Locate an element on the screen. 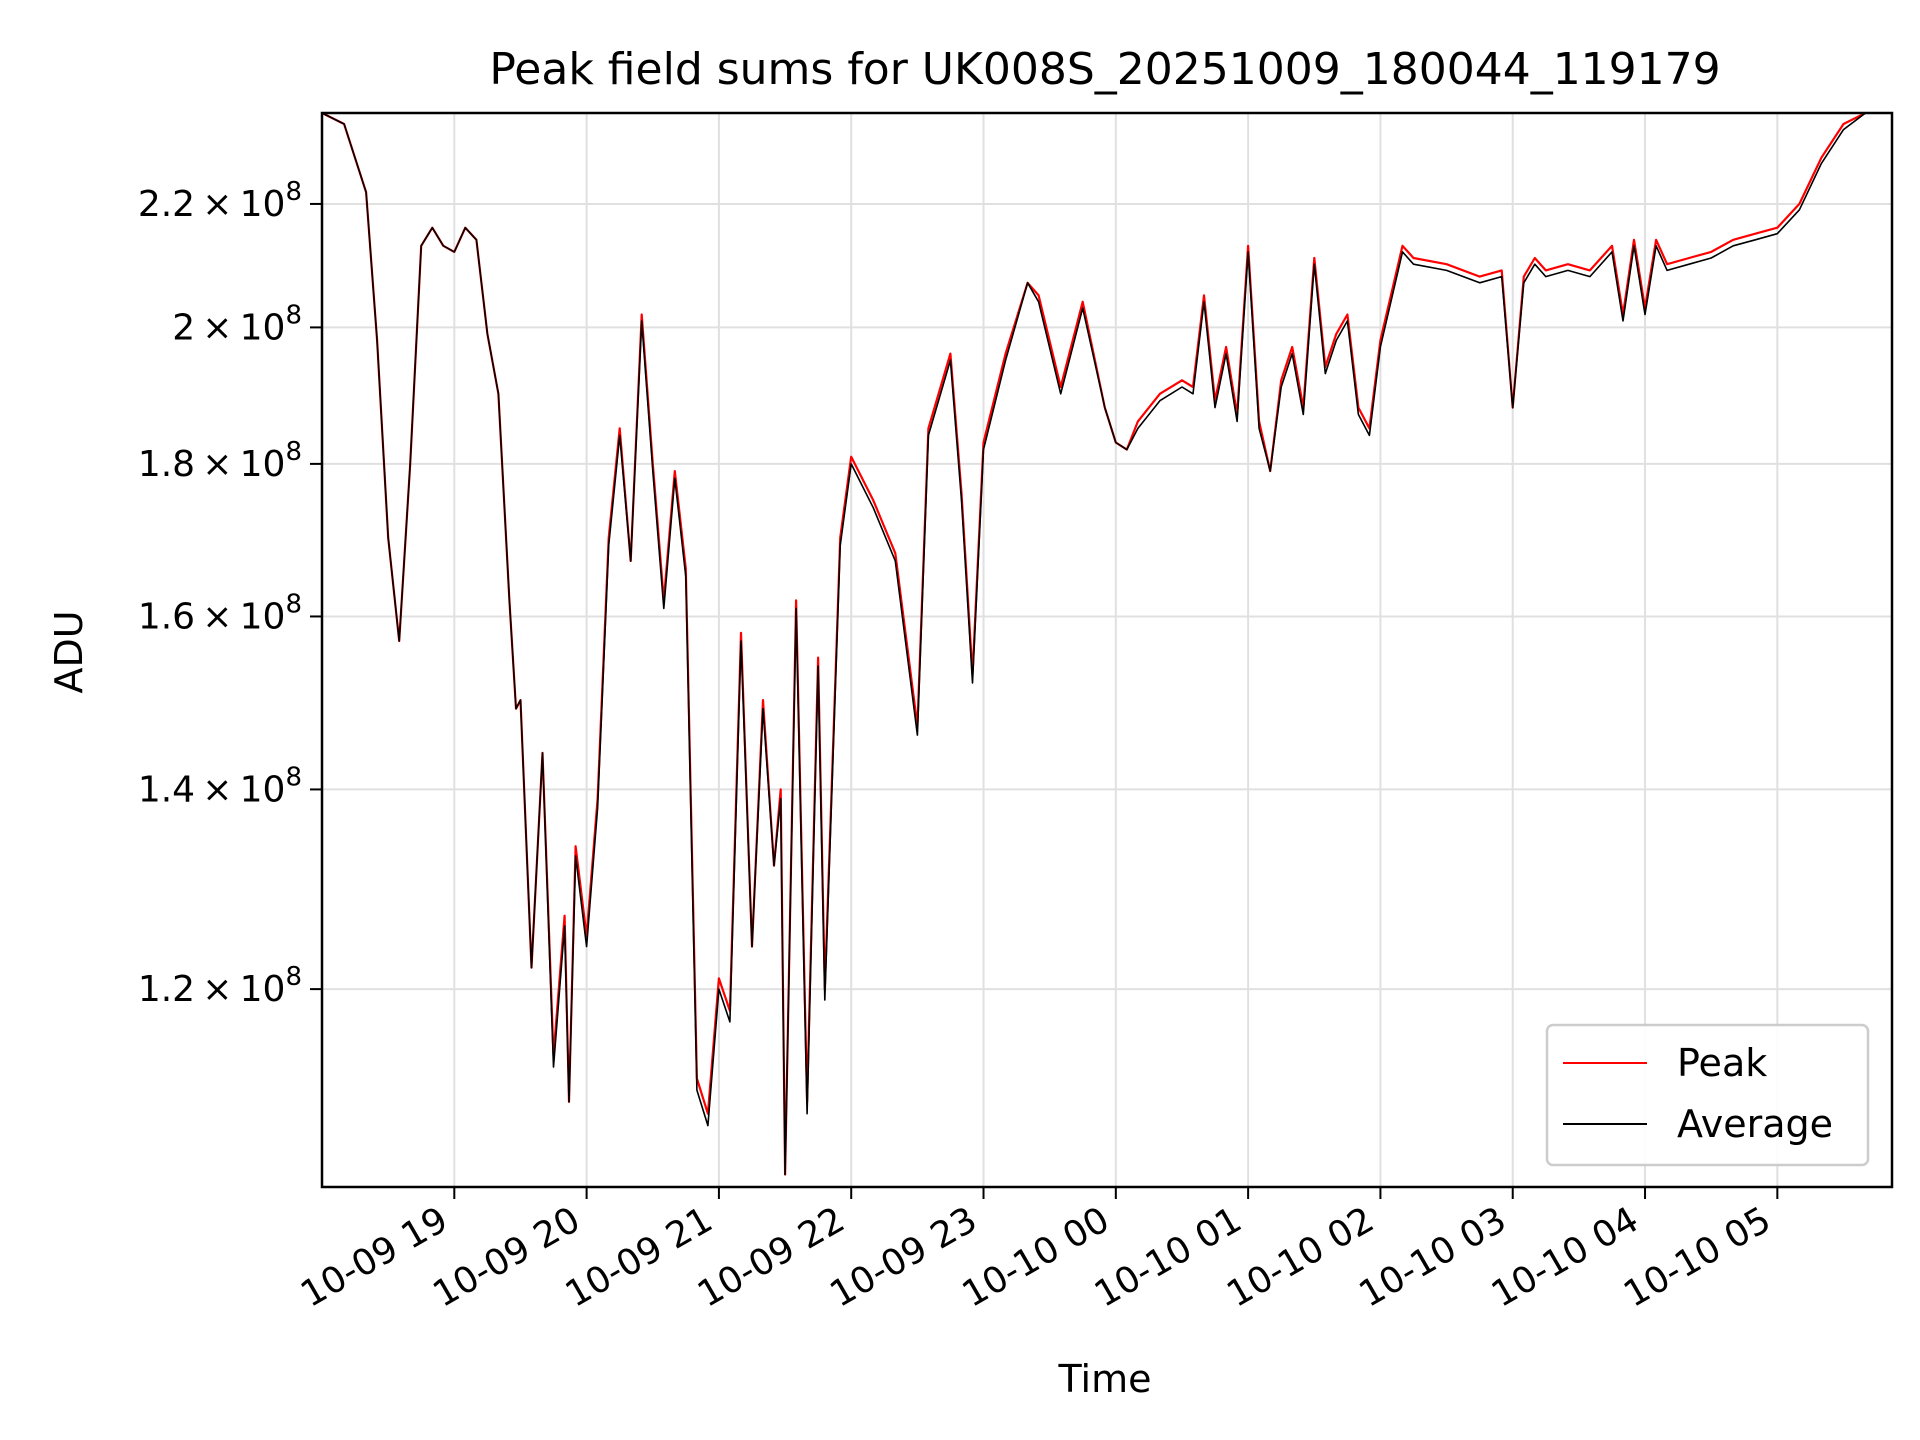 This screenshot has height=1440, width=1920. y-tick-label: 1.2 × 10⁸ is located at coordinates (220, 986).